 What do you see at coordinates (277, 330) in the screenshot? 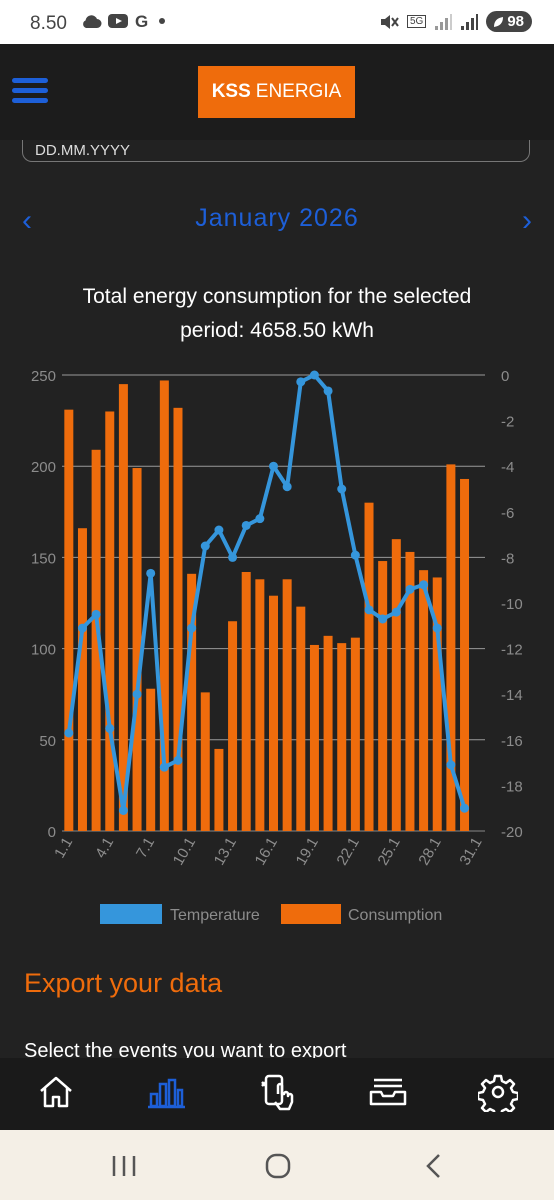
I see `total-consumption-line2: period: 4658.50 kWh` at bounding box center [277, 330].